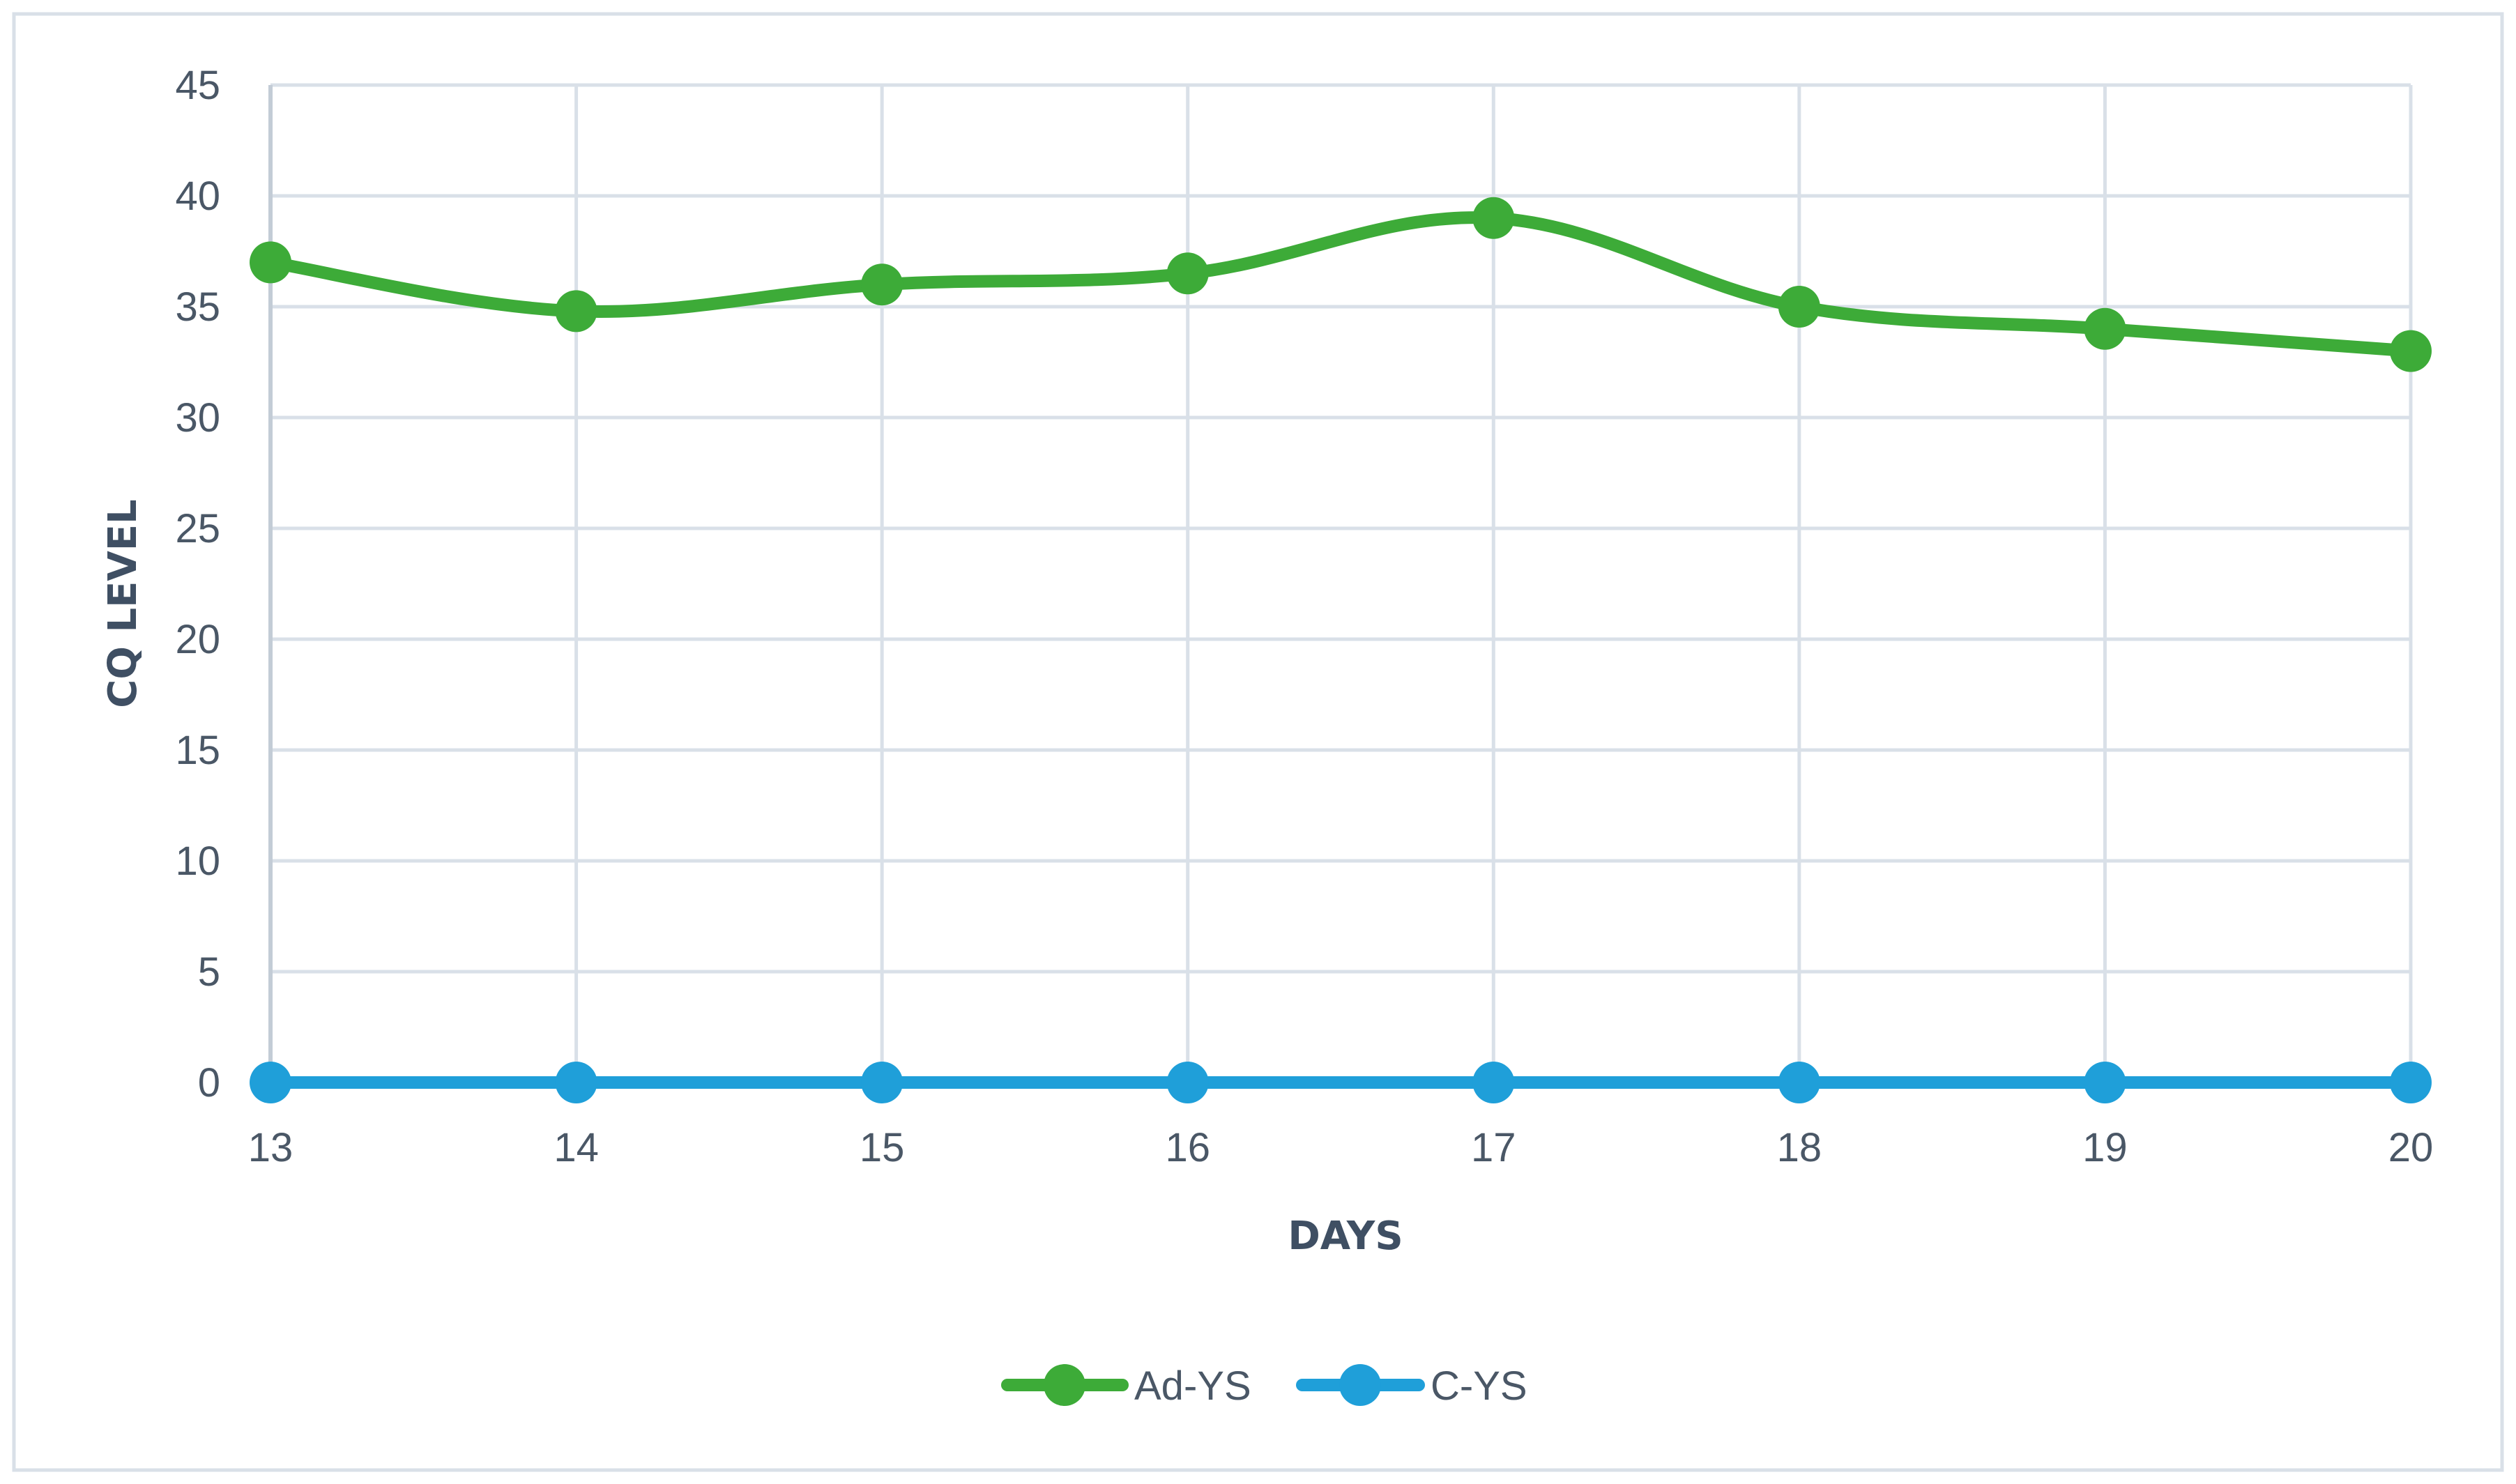 The image size is (2516, 1484). What do you see at coordinates (882, 1147) in the screenshot?
I see `x-tick-label: 15` at bounding box center [882, 1147].